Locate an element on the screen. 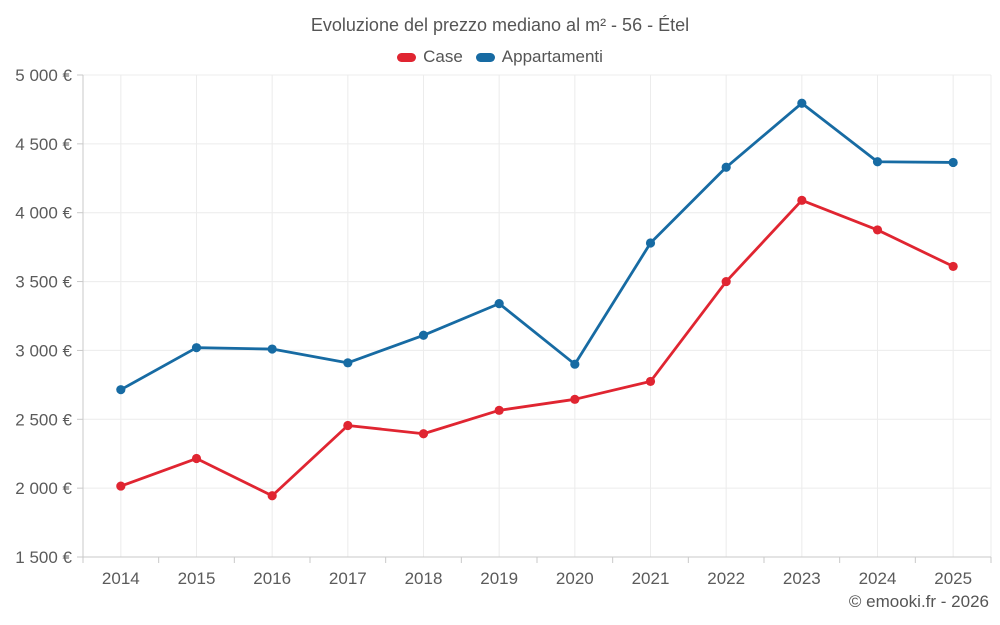 The image size is (1000, 625). data-point-appartamenti-2024 is located at coordinates (877, 162).